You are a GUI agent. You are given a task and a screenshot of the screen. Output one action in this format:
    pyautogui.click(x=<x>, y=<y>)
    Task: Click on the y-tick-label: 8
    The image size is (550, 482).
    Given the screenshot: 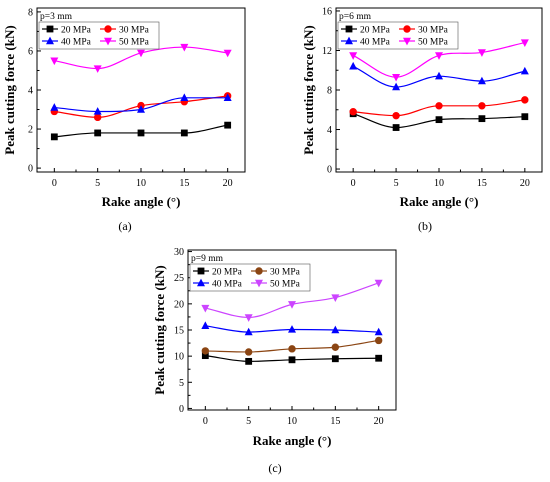 What is the action you would take?
    pyautogui.click(x=329, y=91)
    